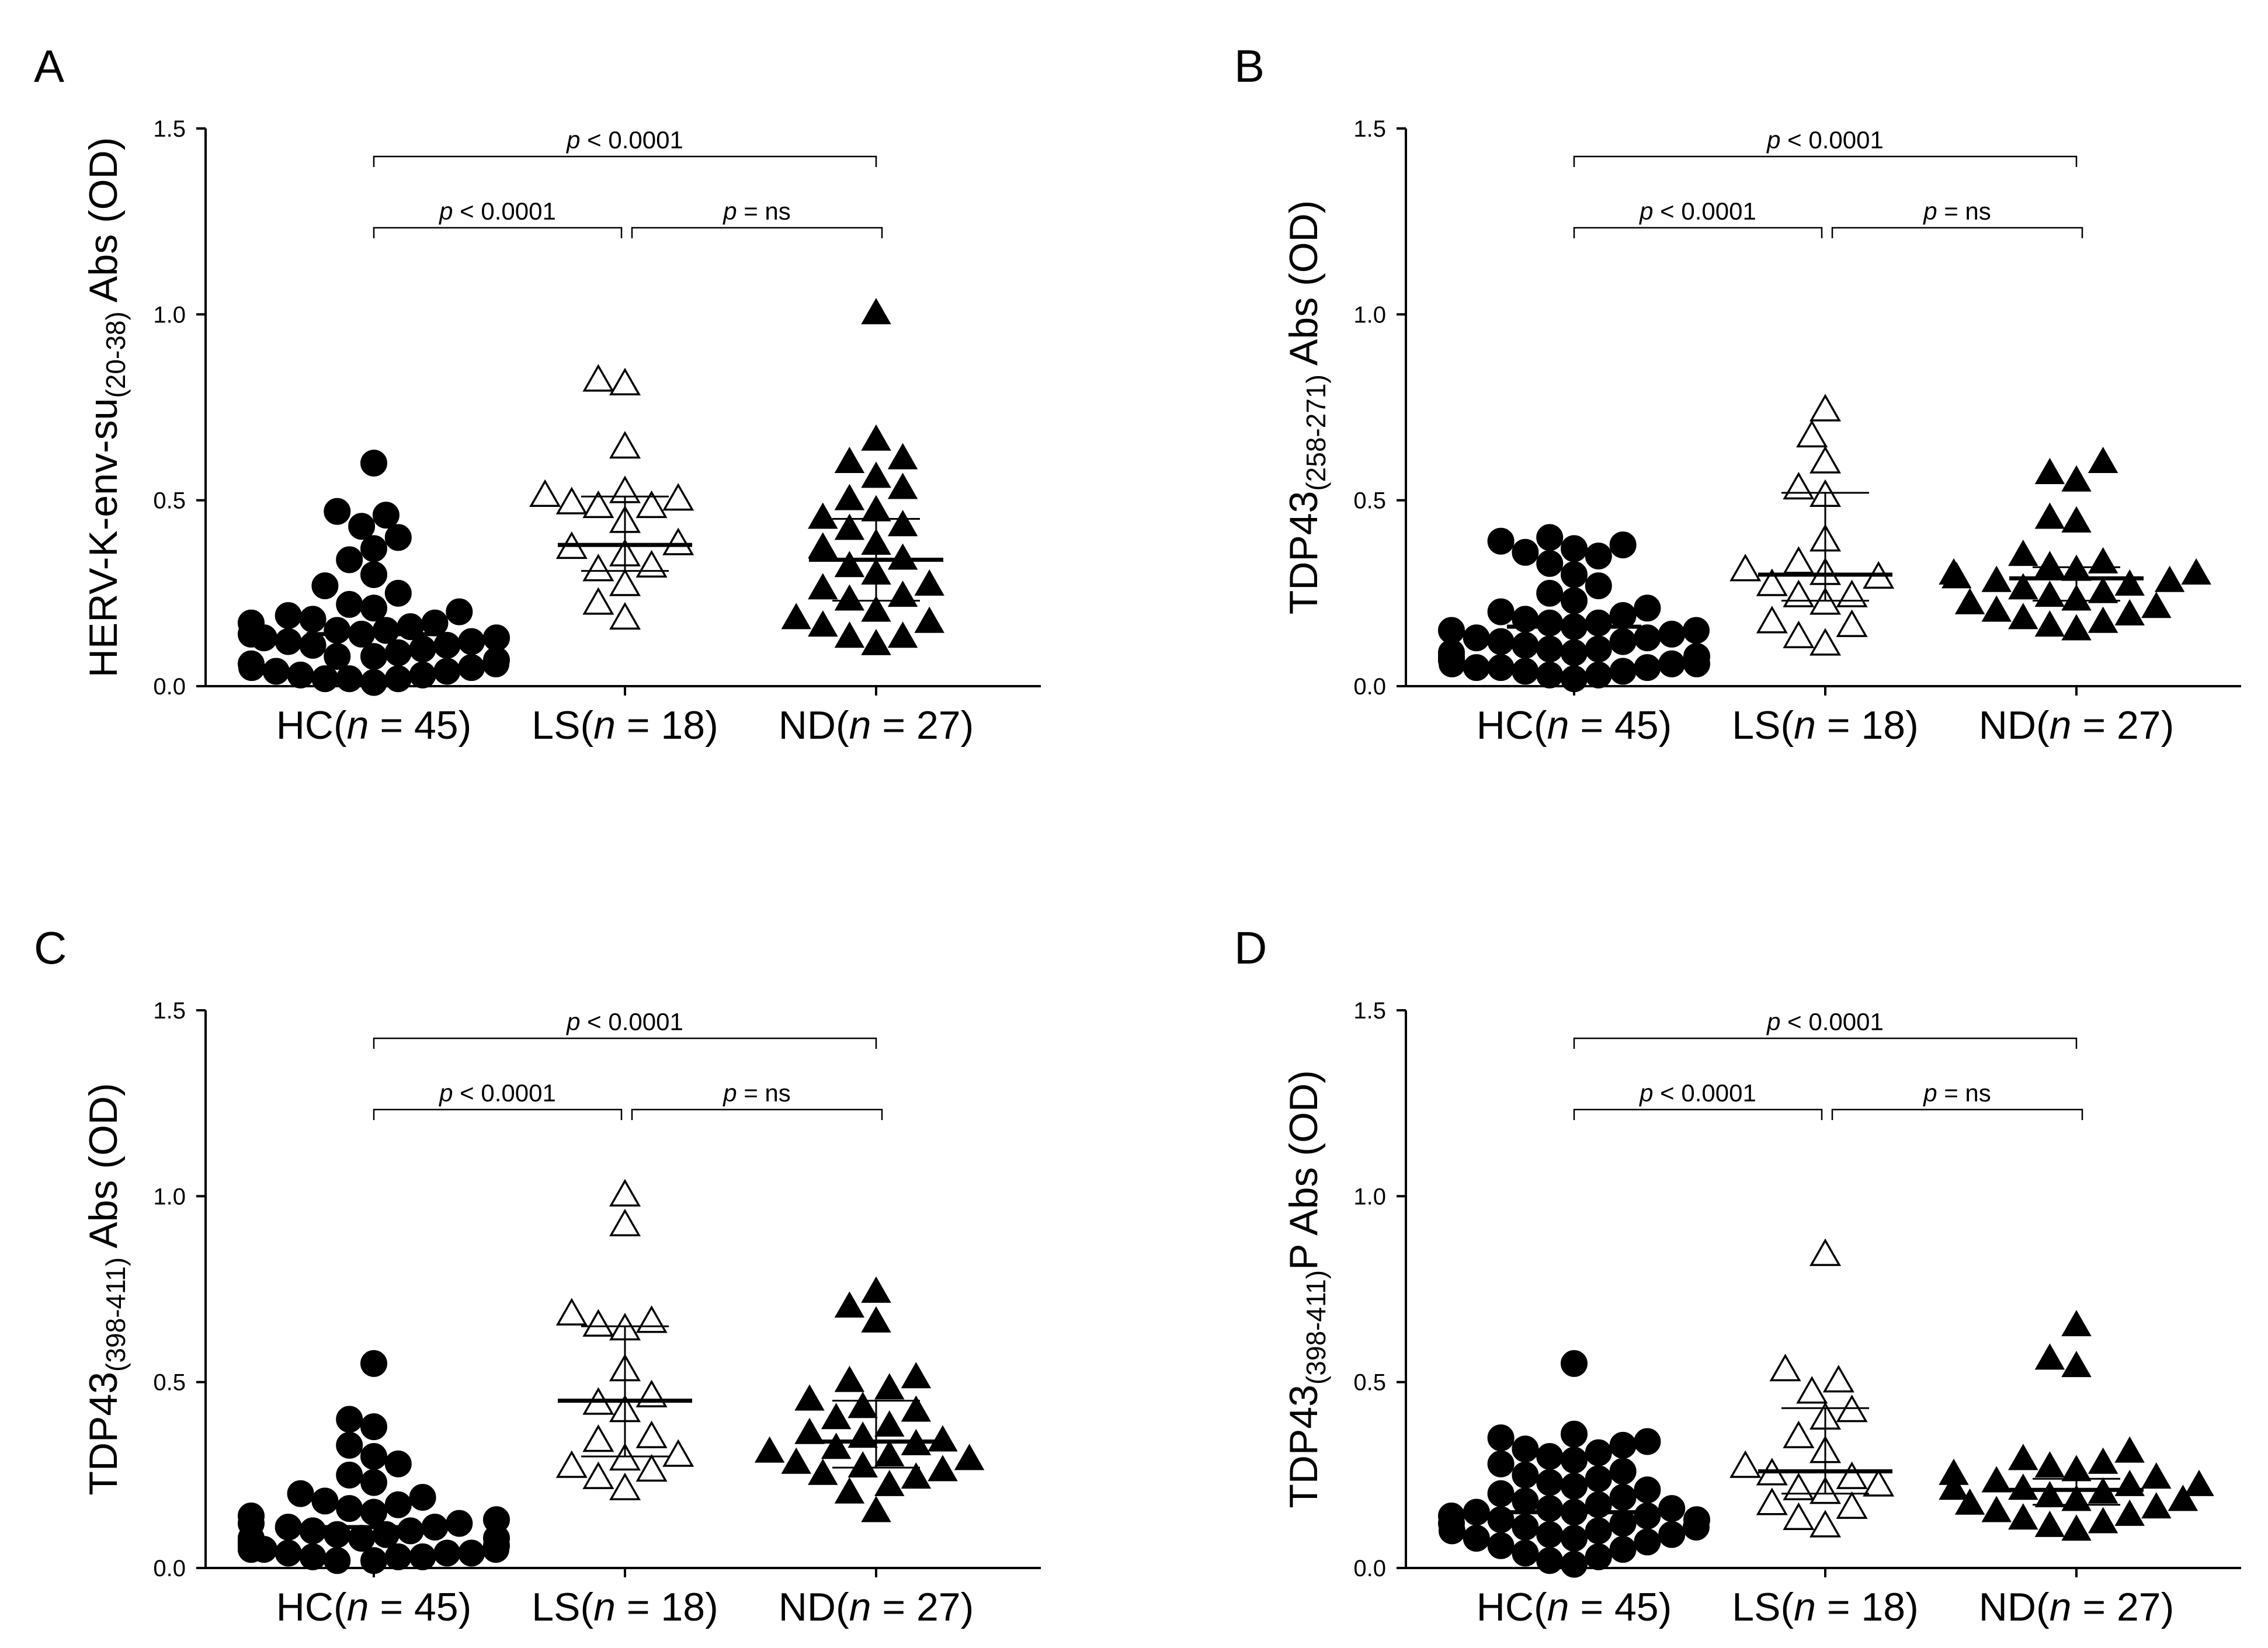 The width and height of the screenshot is (2268, 1648). I want to click on p-value-label: p = ns, so click(1956, 1093).